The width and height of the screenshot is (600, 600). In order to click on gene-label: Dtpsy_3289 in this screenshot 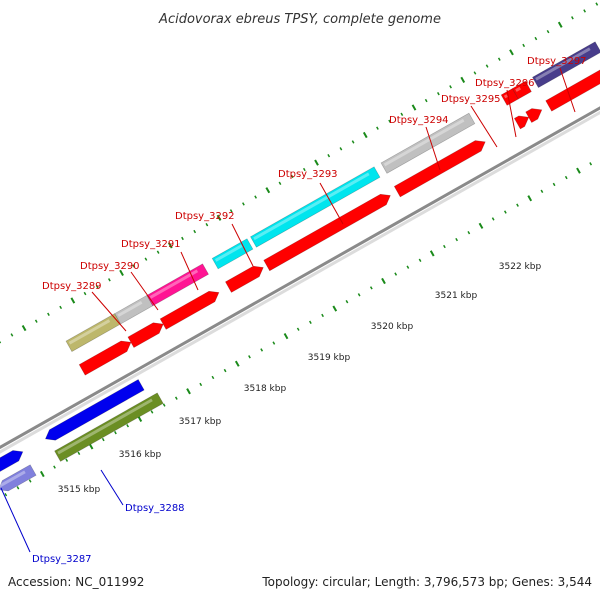, I will do `click(72, 286)`.